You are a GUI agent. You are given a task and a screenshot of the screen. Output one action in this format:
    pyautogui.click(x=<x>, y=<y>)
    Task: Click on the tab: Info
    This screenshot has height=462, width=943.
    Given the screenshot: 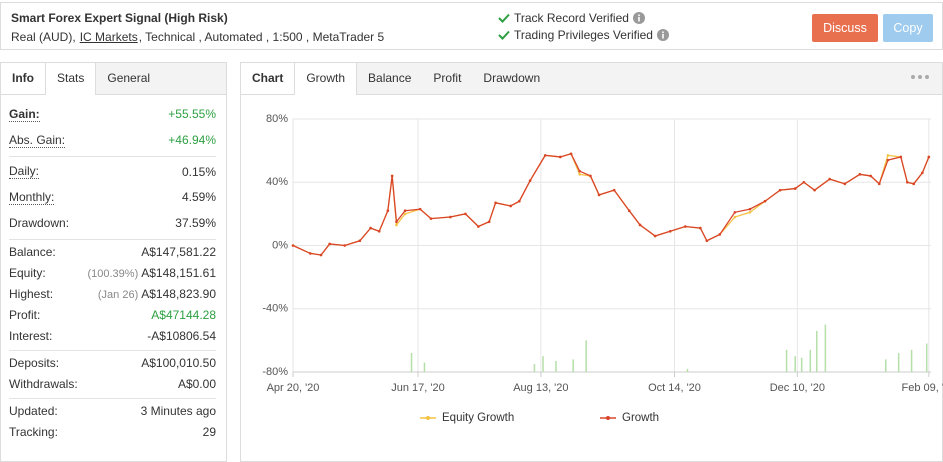 What is the action you would take?
    pyautogui.click(x=23, y=78)
    